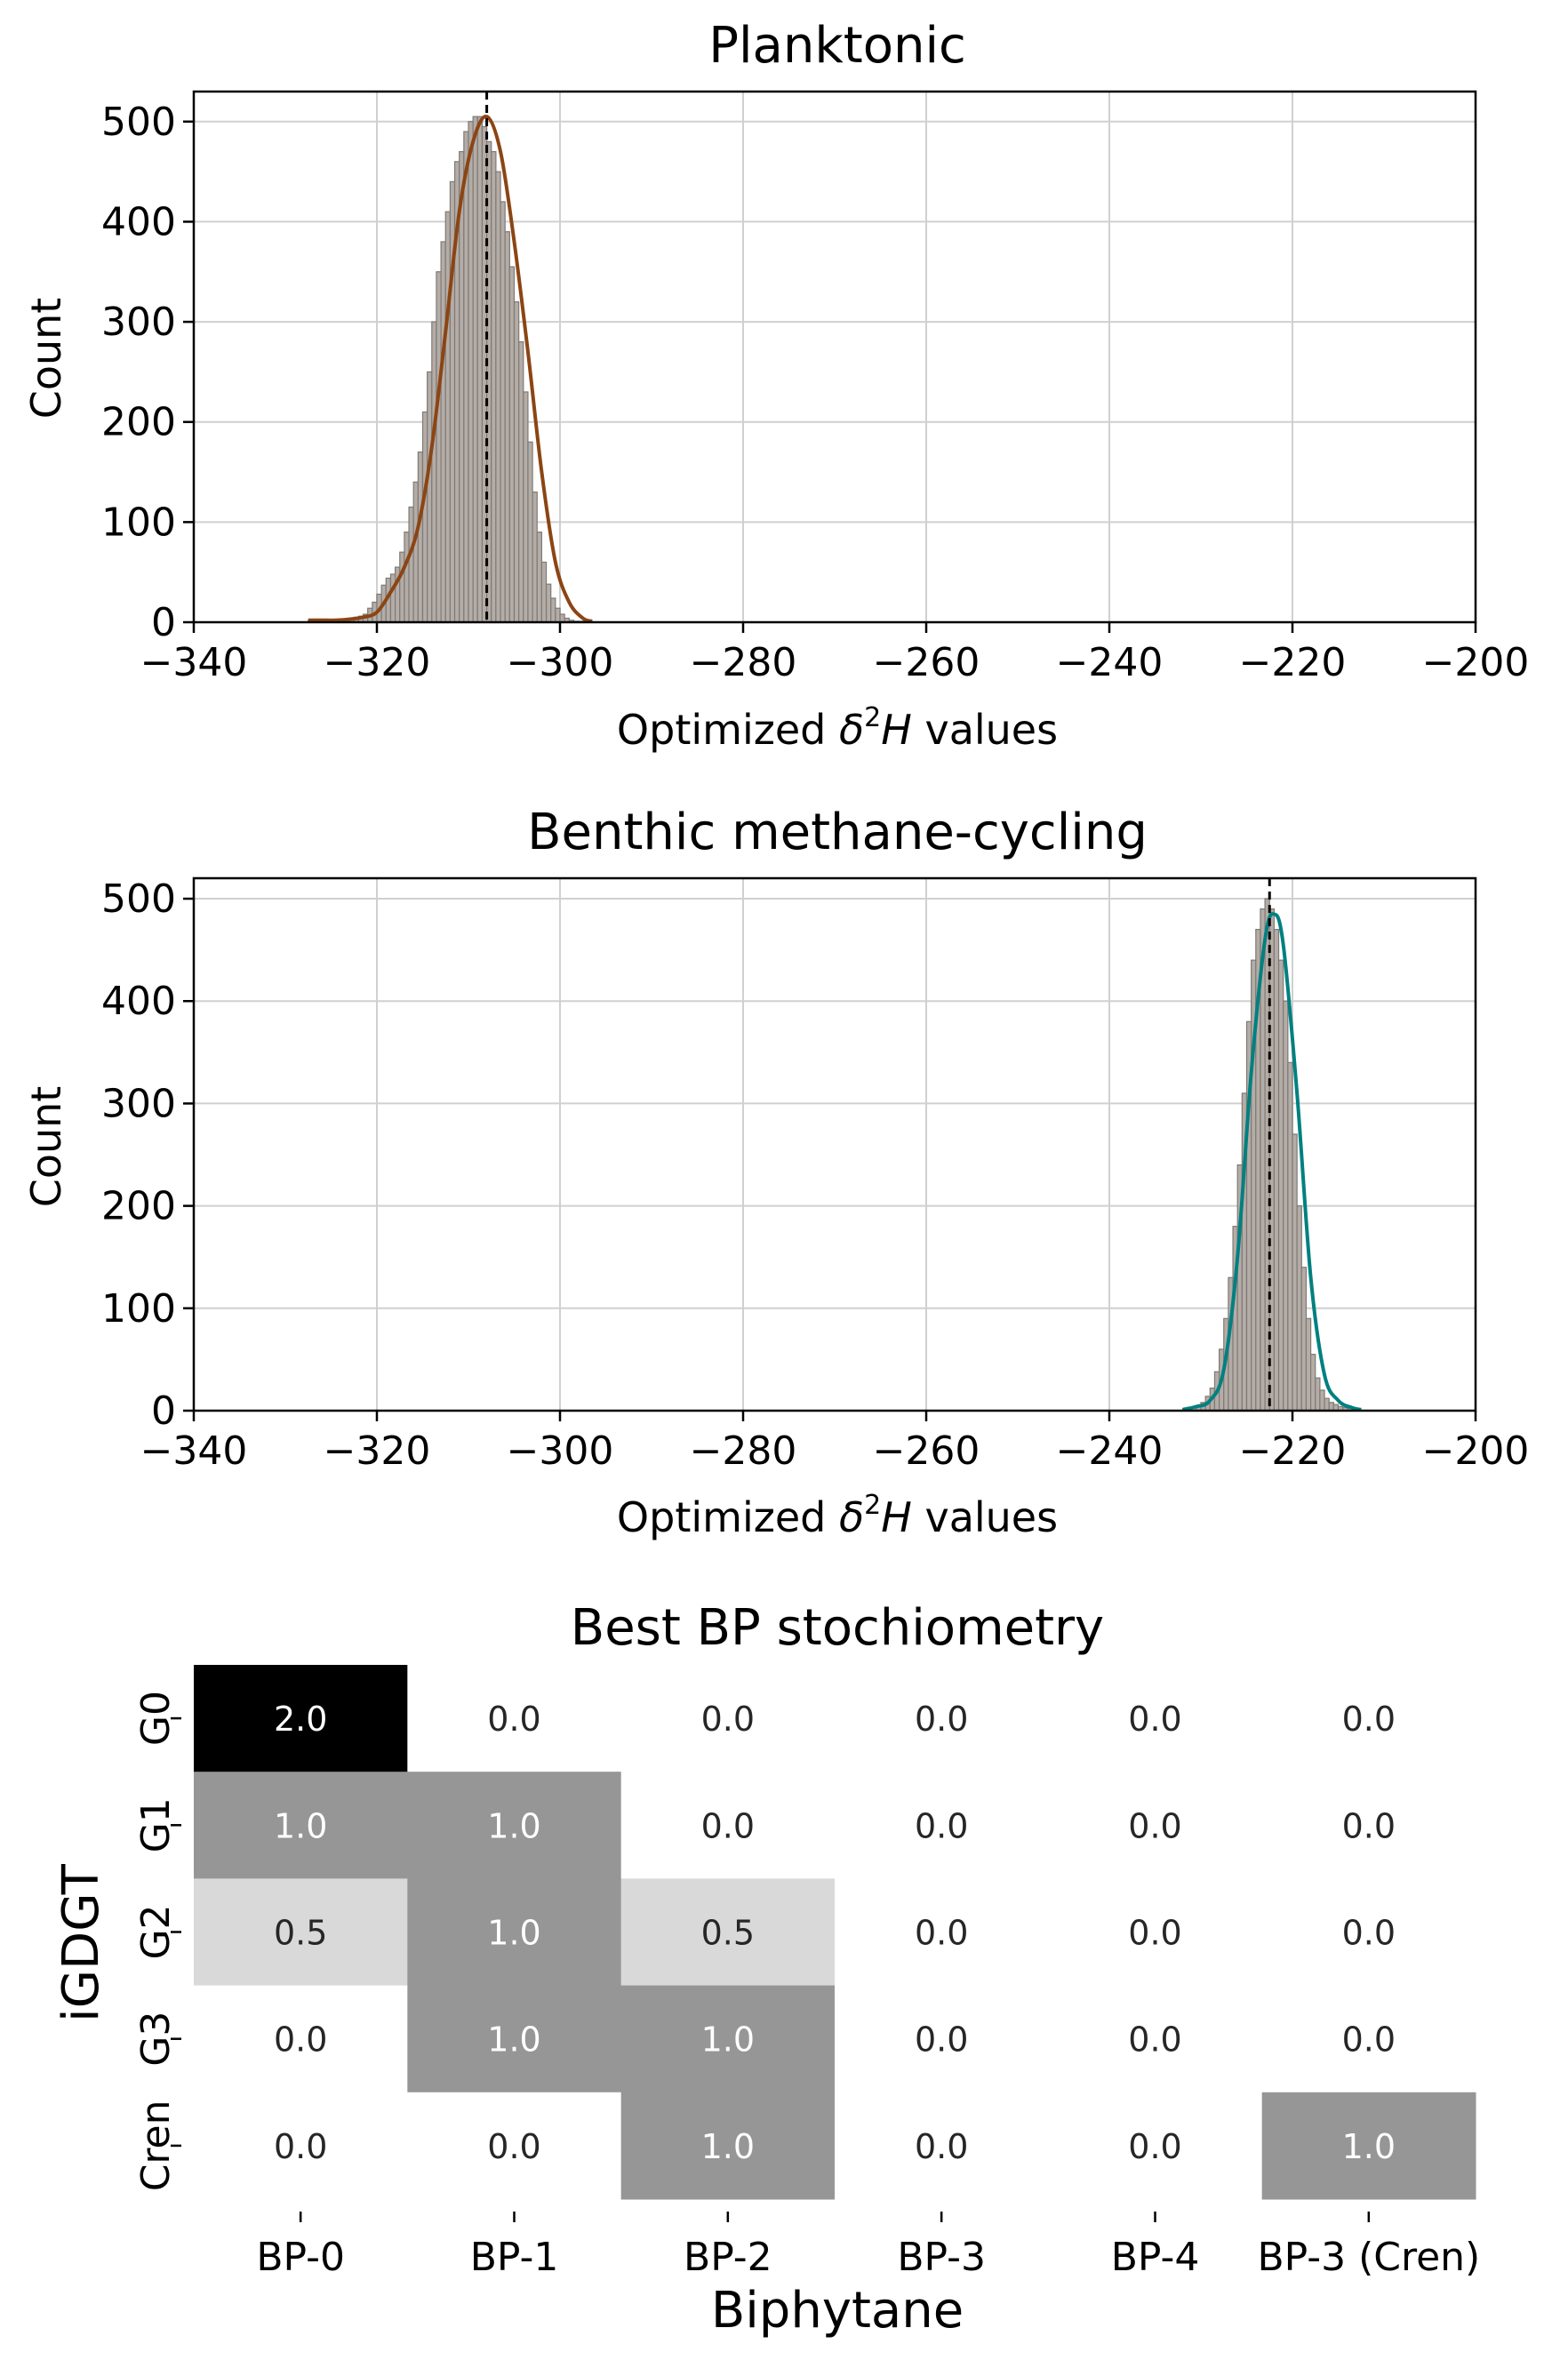  What do you see at coordinates (156, 1718) in the screenshot?
I see `row-label: G0` at bounding box center [156, 1718].